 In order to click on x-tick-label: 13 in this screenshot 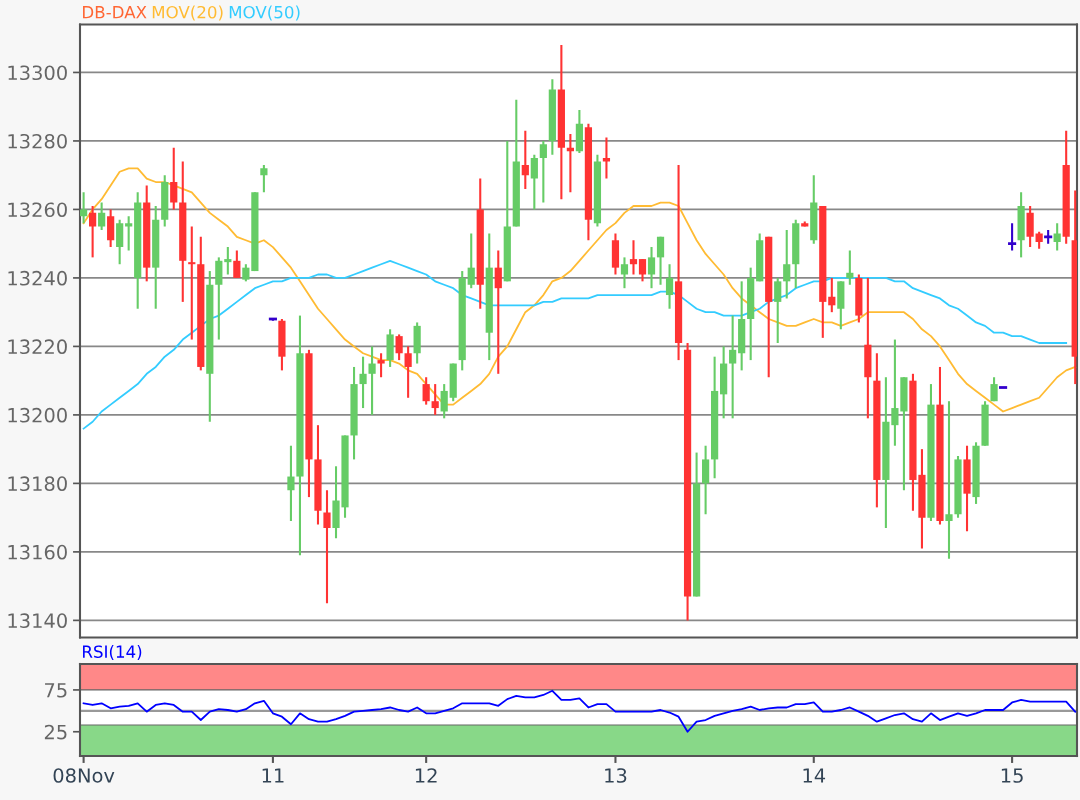, I will do `click(616, 775)`.